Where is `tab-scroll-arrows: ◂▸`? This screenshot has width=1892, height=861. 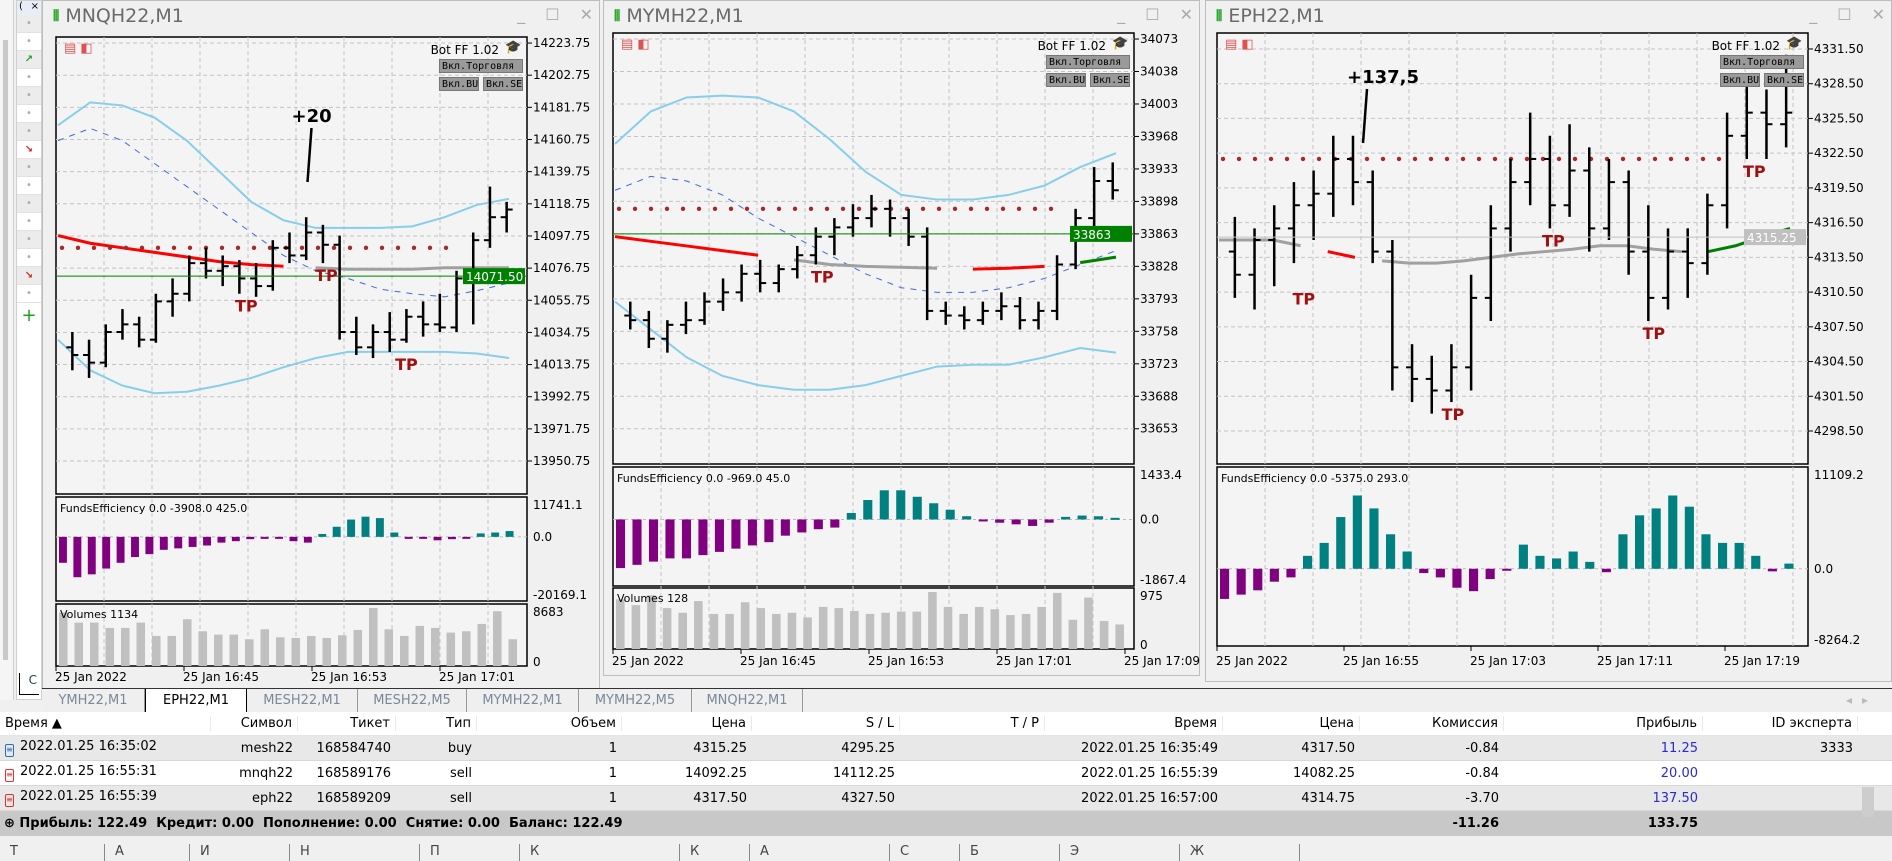
tab-scroll-arrows: ◂▸ is located at coordinates (1861, 700).